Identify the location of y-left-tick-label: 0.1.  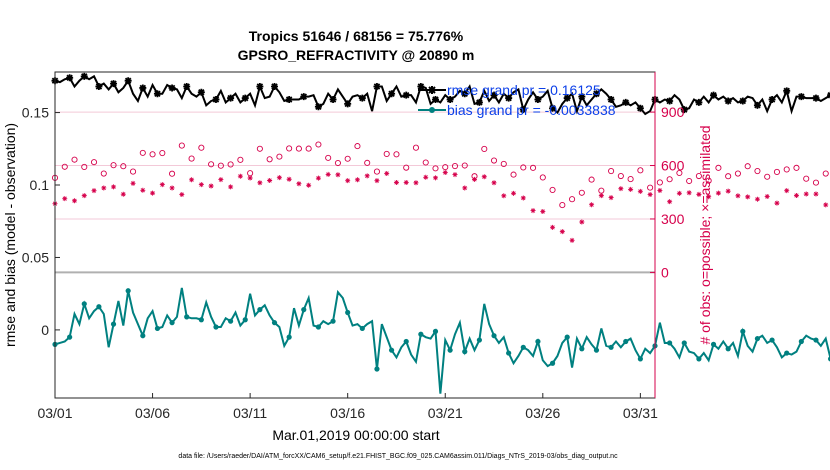
(40, 185).